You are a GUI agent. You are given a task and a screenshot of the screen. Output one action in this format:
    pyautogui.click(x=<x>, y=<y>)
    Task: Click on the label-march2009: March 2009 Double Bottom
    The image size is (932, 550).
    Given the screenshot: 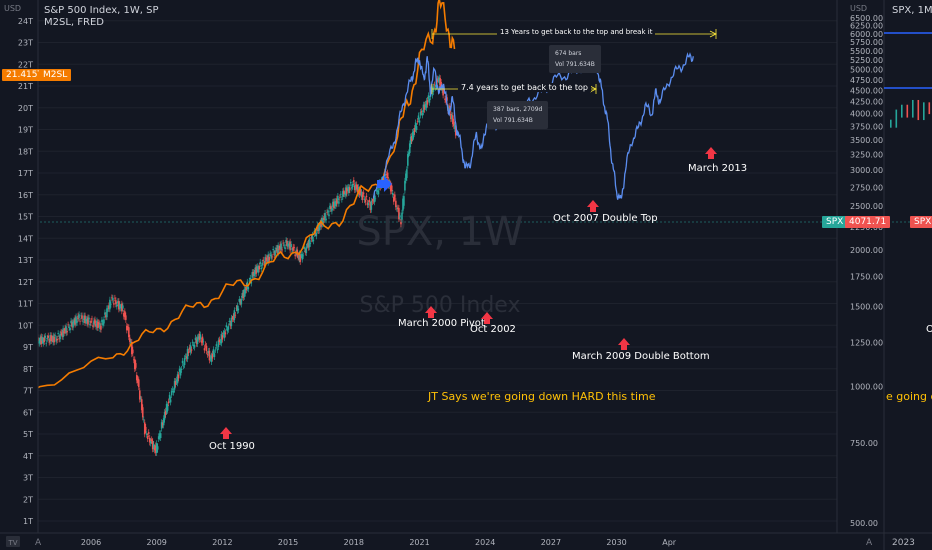 What is the action you would take?
    pyautogui.click(x=641, y=356)
    